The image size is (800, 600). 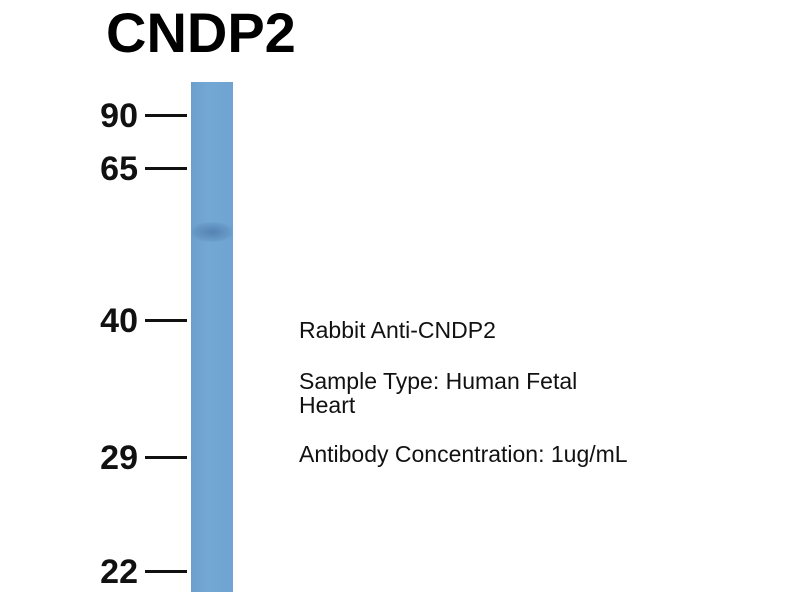 What do you see at coordinates (119, 116) in the screenshot?
I see `marker-label: 90` at bounding box center [119, 116].